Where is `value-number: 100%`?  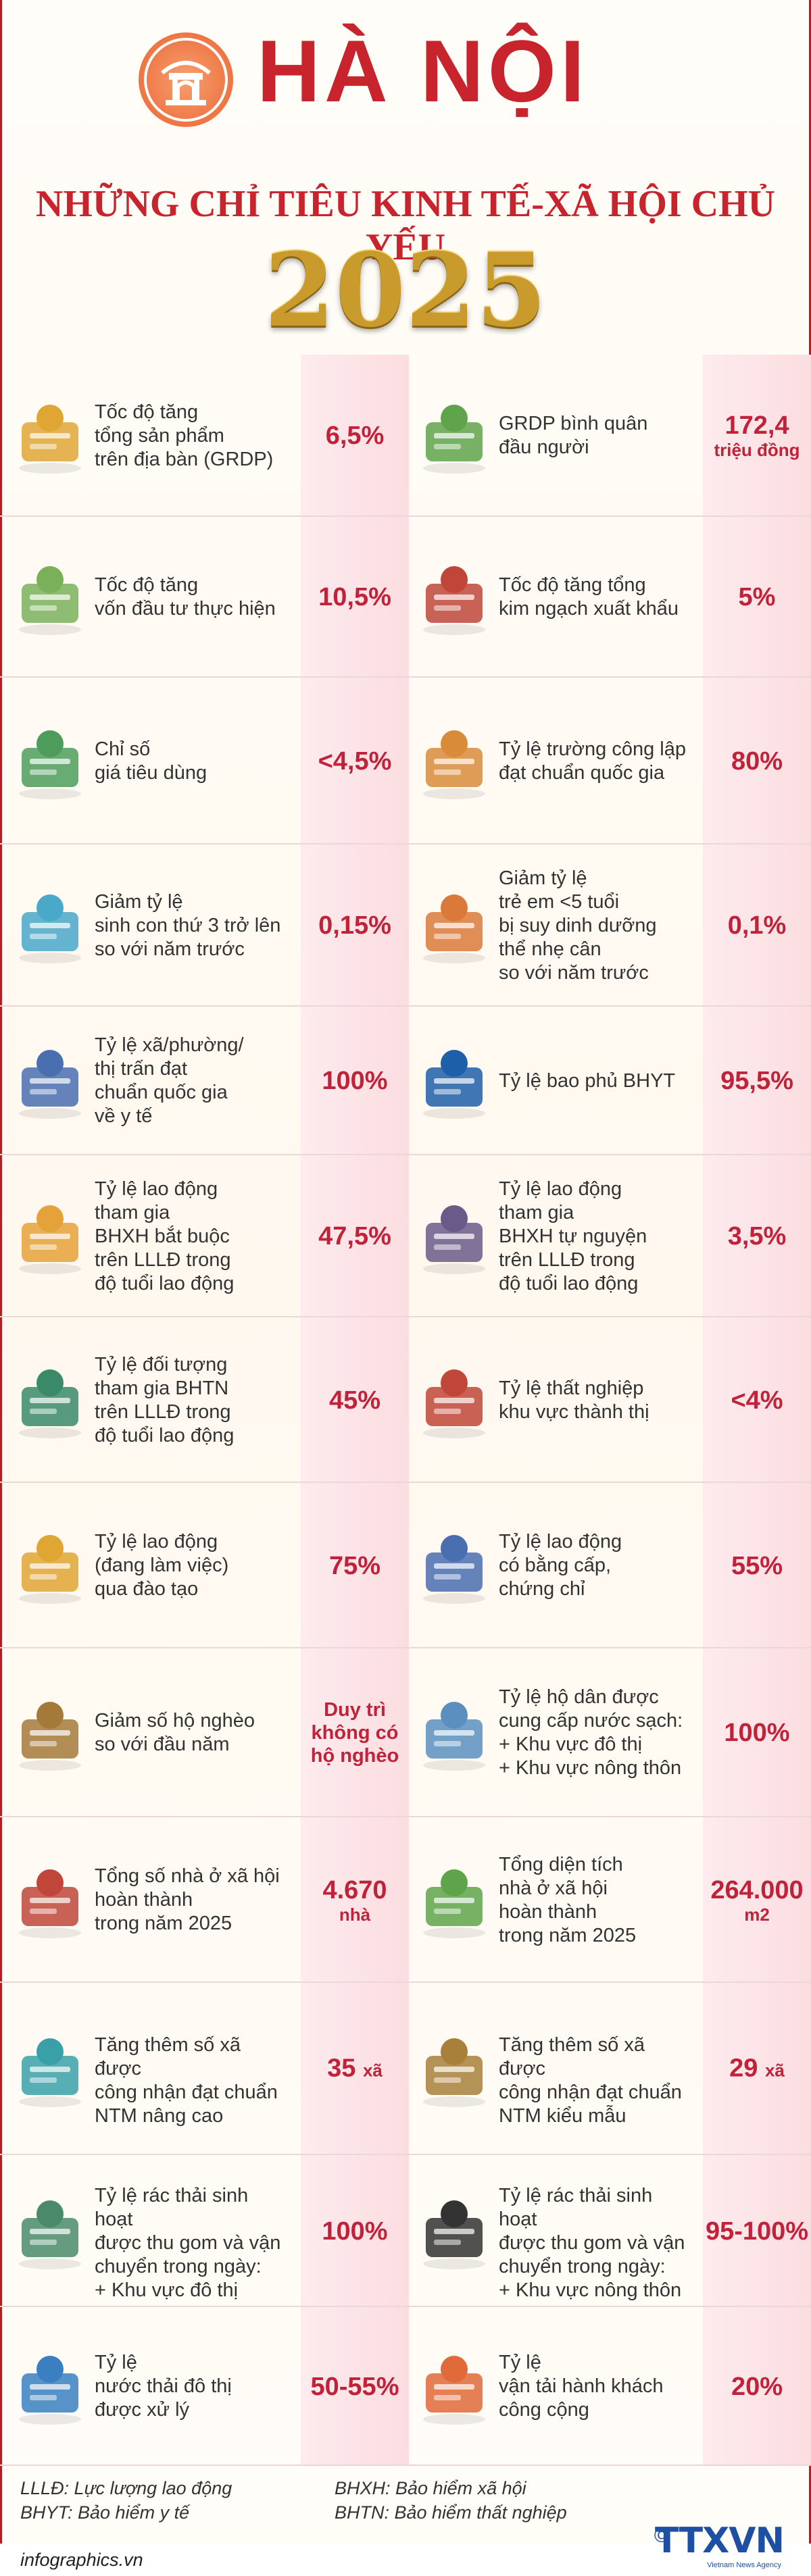
value-number: 100% is located at coordinates (355, 1081).